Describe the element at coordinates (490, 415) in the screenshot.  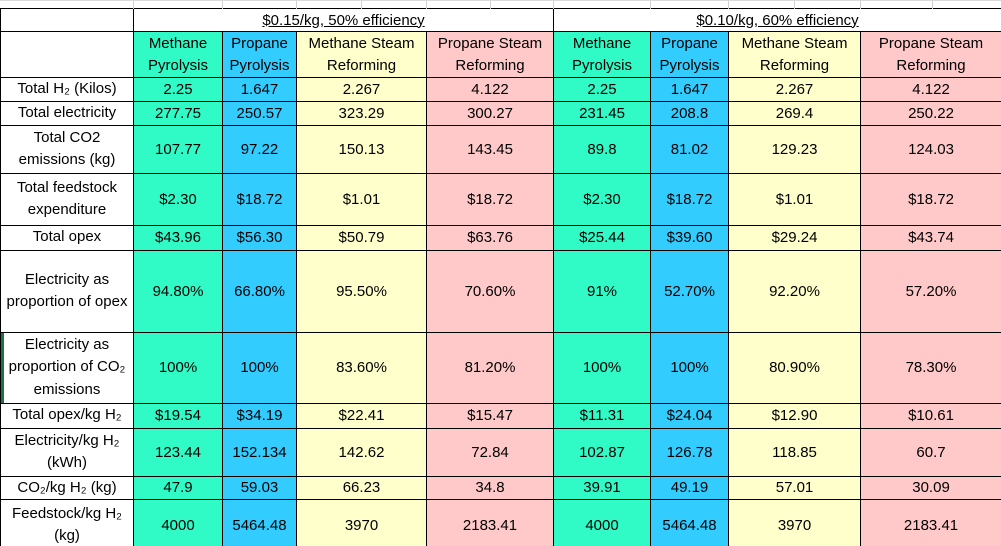
I see `value-cell: $15.47` at that location.